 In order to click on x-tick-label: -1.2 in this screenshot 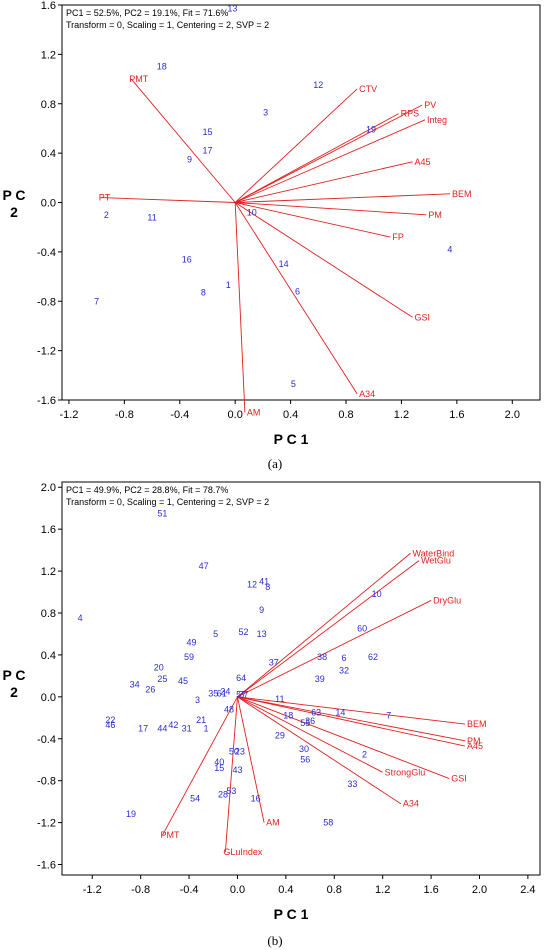, I will do `click(68, 415)`.